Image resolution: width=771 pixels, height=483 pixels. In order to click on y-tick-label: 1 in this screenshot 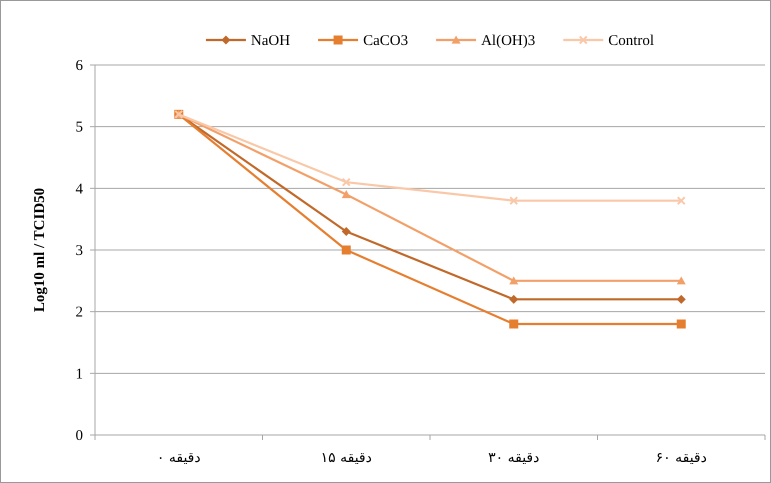, I will do `click(79, 374)`.